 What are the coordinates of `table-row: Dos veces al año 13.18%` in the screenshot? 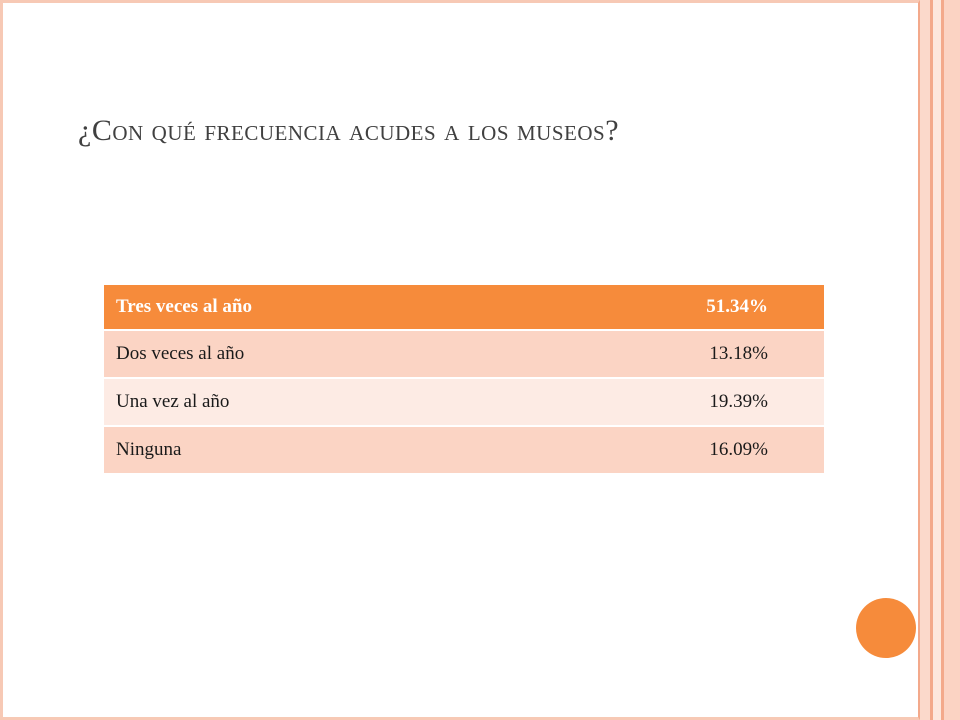 It's located at (464, 353).